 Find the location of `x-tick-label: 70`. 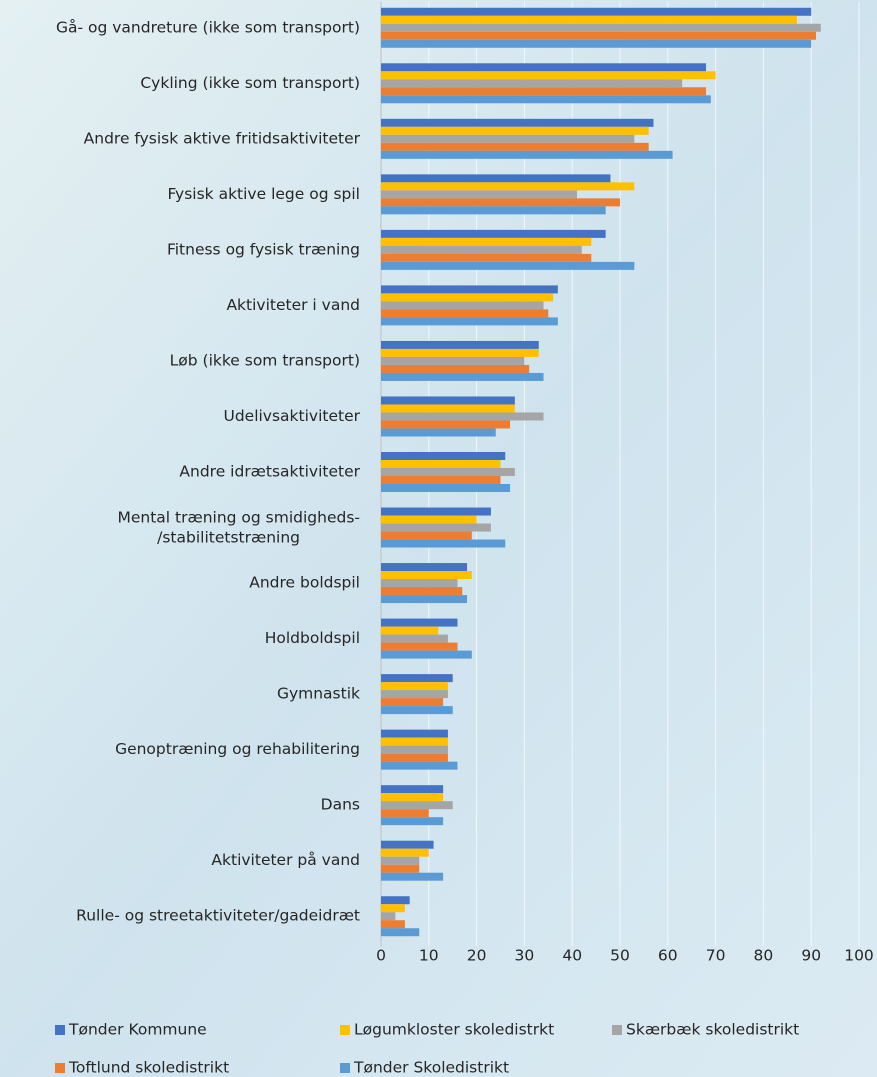

x-tick-label: 70 is located at coordinates (716, 956).